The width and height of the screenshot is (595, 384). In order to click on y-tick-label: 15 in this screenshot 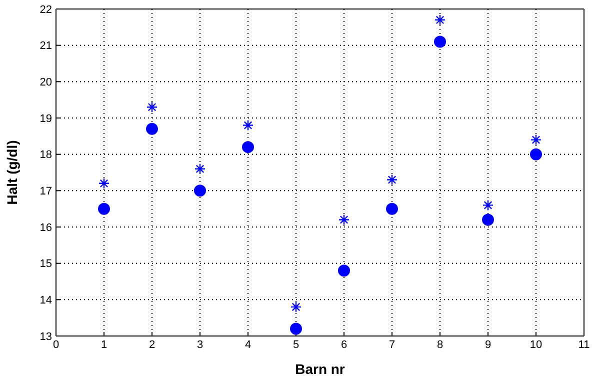, I will do `click(46, 264)`.